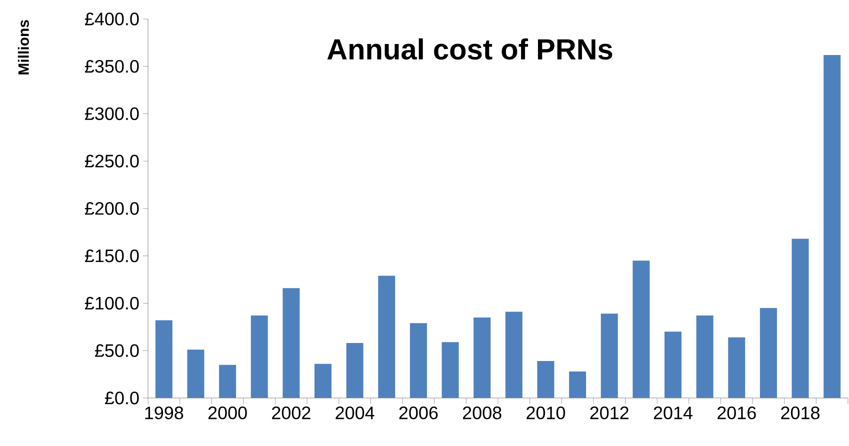  I want to click on y-tick-label: £100.0, so click(111, 303).